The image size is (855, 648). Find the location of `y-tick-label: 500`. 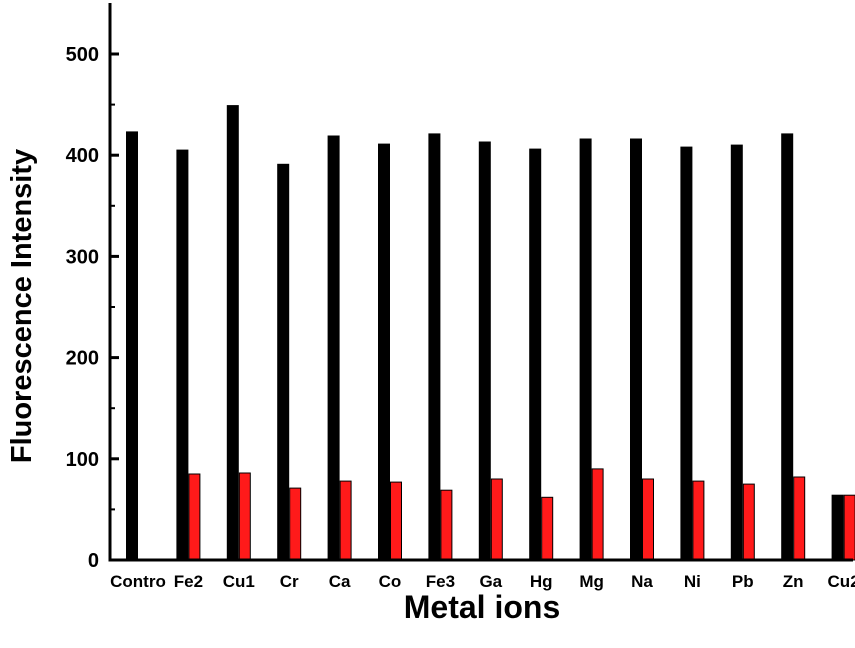

y-tick-label: 500 is located at coordinates (82, 55).